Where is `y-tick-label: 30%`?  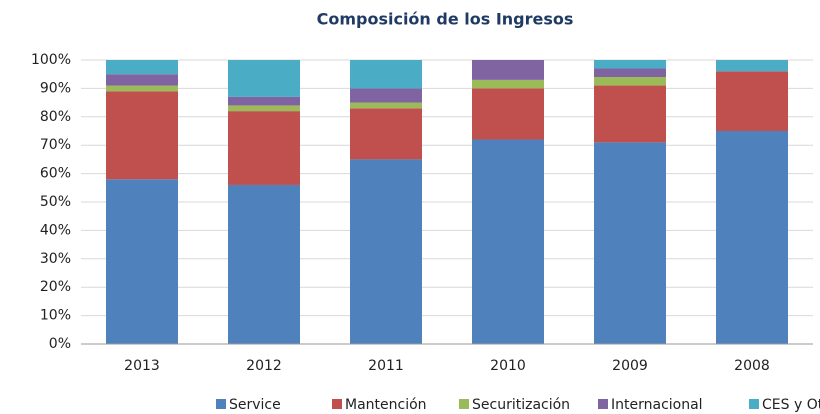 y-tick-label: 30% is located at coordinates (55, 259).